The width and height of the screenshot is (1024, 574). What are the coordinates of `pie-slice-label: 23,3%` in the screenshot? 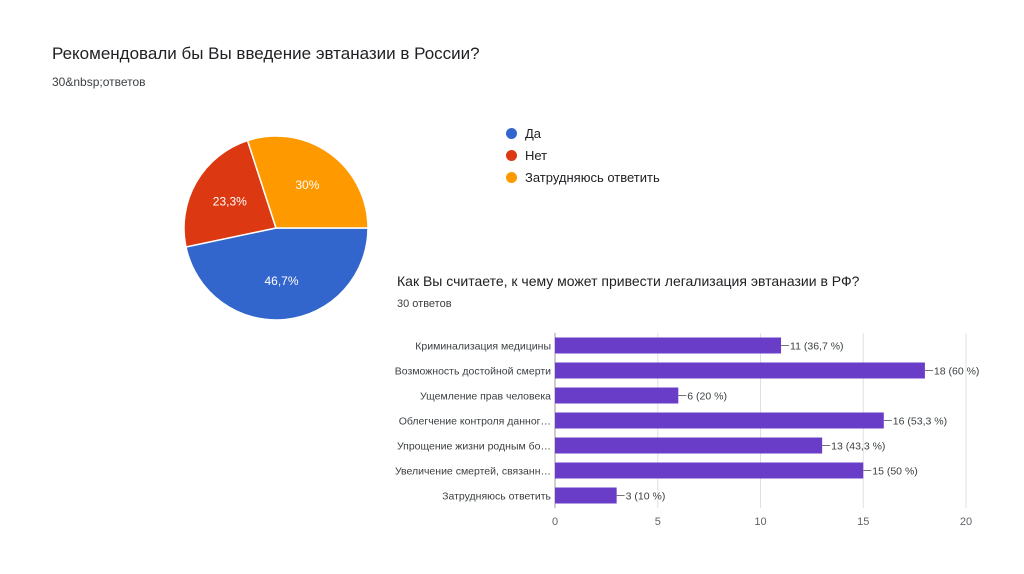 It's located at (230, 201).